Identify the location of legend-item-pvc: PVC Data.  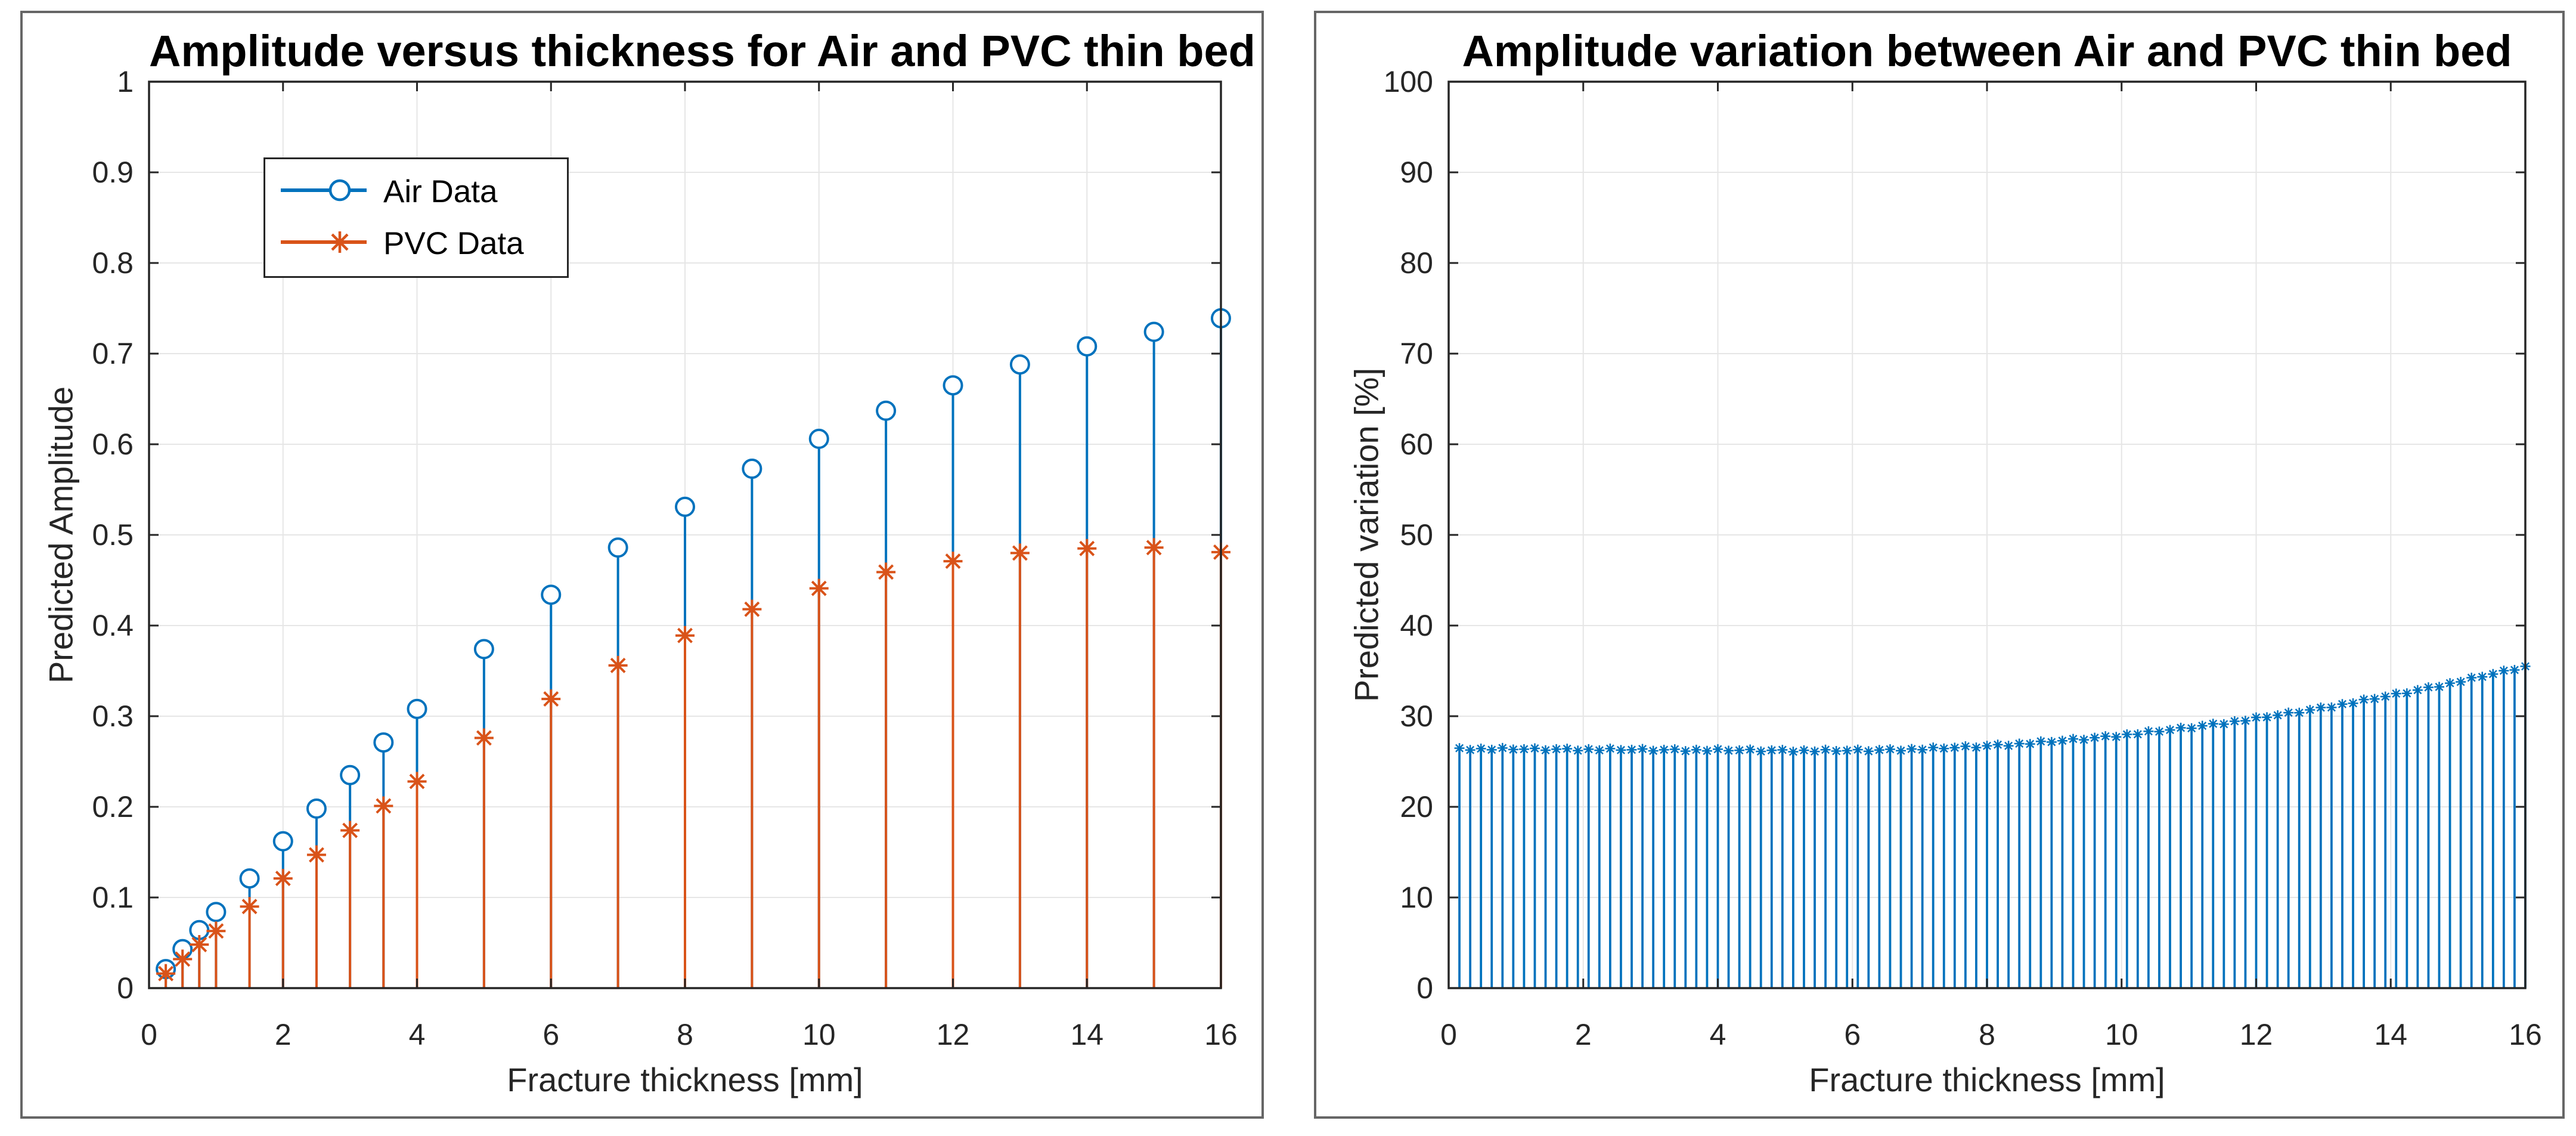
(416, 243).